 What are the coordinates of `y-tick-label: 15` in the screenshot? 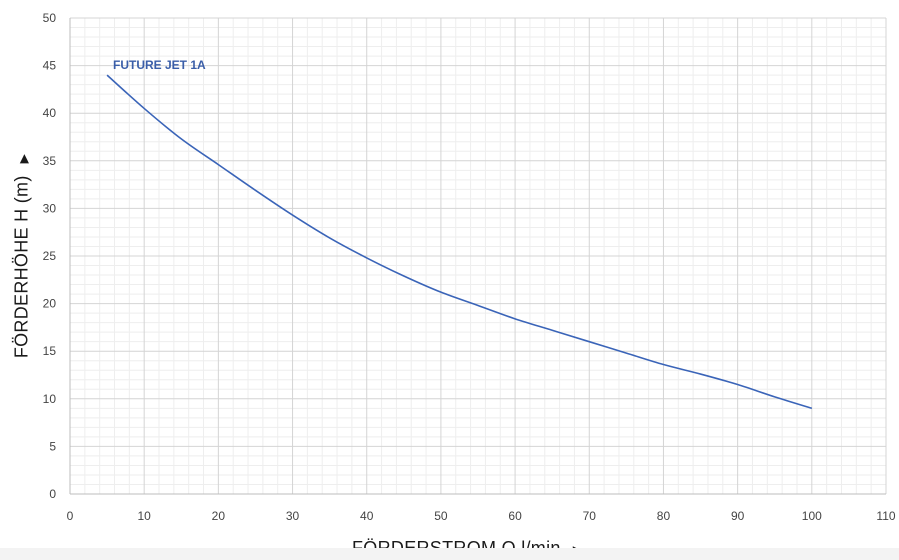 It's located at (50, 351).